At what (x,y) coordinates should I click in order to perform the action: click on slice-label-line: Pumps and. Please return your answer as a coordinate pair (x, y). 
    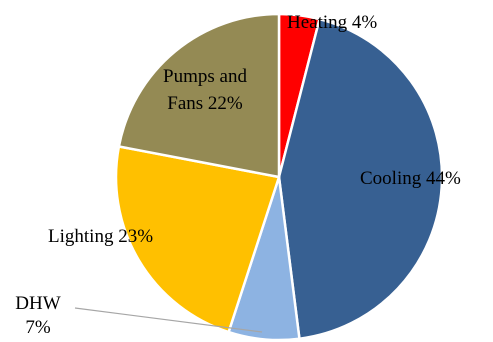
    Looking at the image, I should click on (205, 76).